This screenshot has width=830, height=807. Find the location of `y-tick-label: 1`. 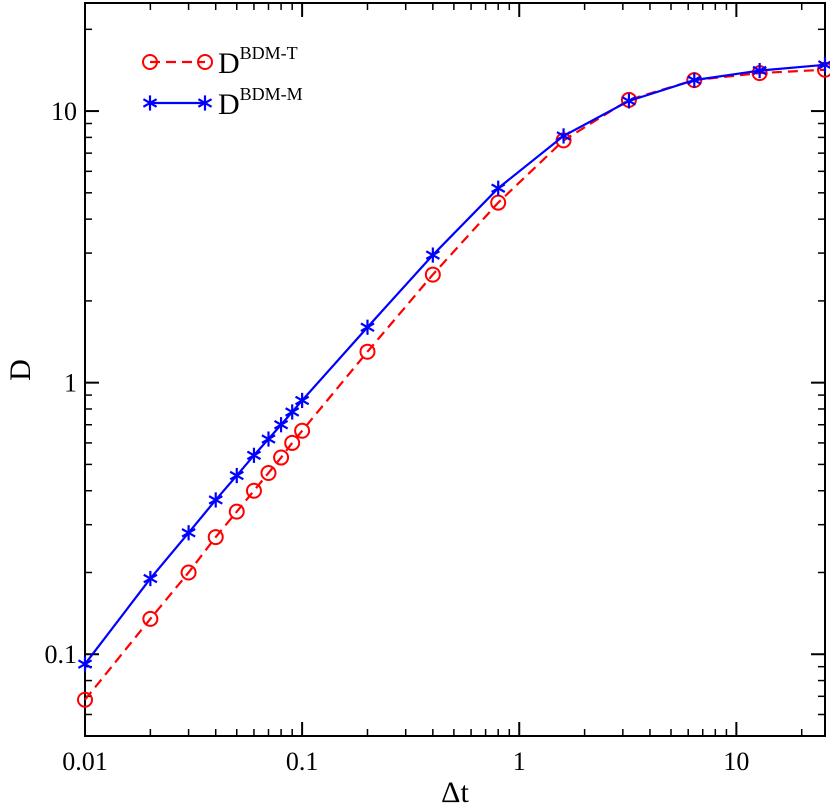

y-tick-label: 1 is located at coordinates (70, 383).